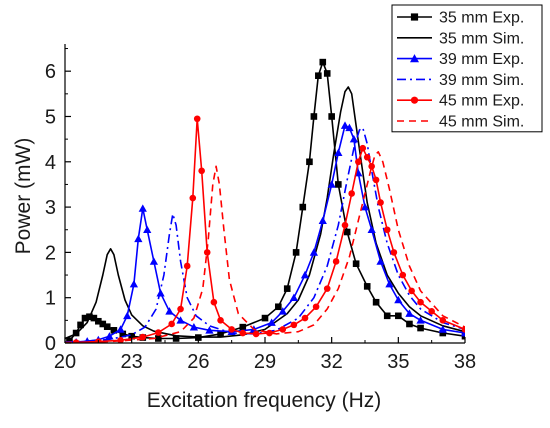  Describe the element at coordinates (65, 362) in the screenshot. I see `x-tick-label: 20` at that location.